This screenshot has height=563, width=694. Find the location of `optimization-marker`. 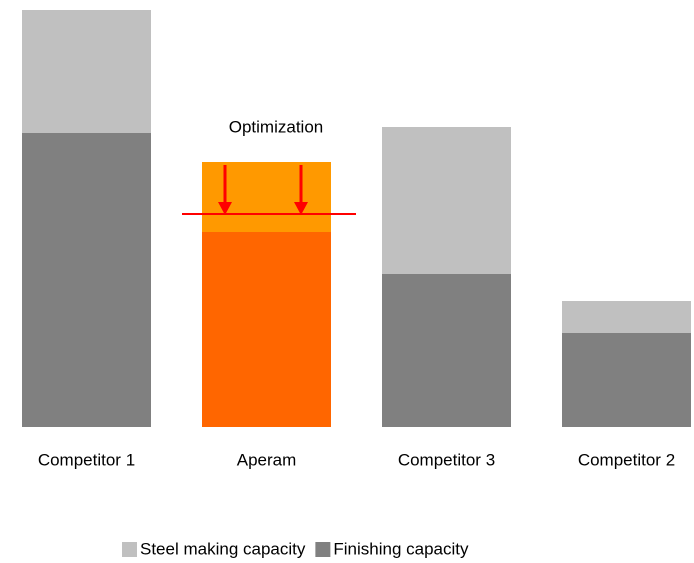

optimization-marker is located at coordinates (269, 190).